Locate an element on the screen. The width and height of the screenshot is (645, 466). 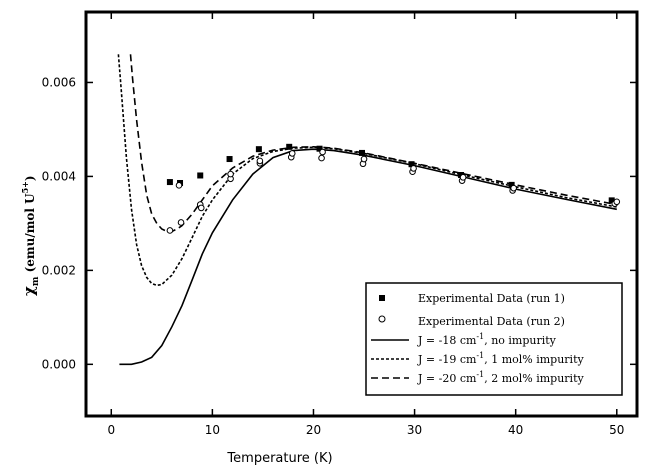
legend-j20-sup: -1 is located at coordinates (480, 374).